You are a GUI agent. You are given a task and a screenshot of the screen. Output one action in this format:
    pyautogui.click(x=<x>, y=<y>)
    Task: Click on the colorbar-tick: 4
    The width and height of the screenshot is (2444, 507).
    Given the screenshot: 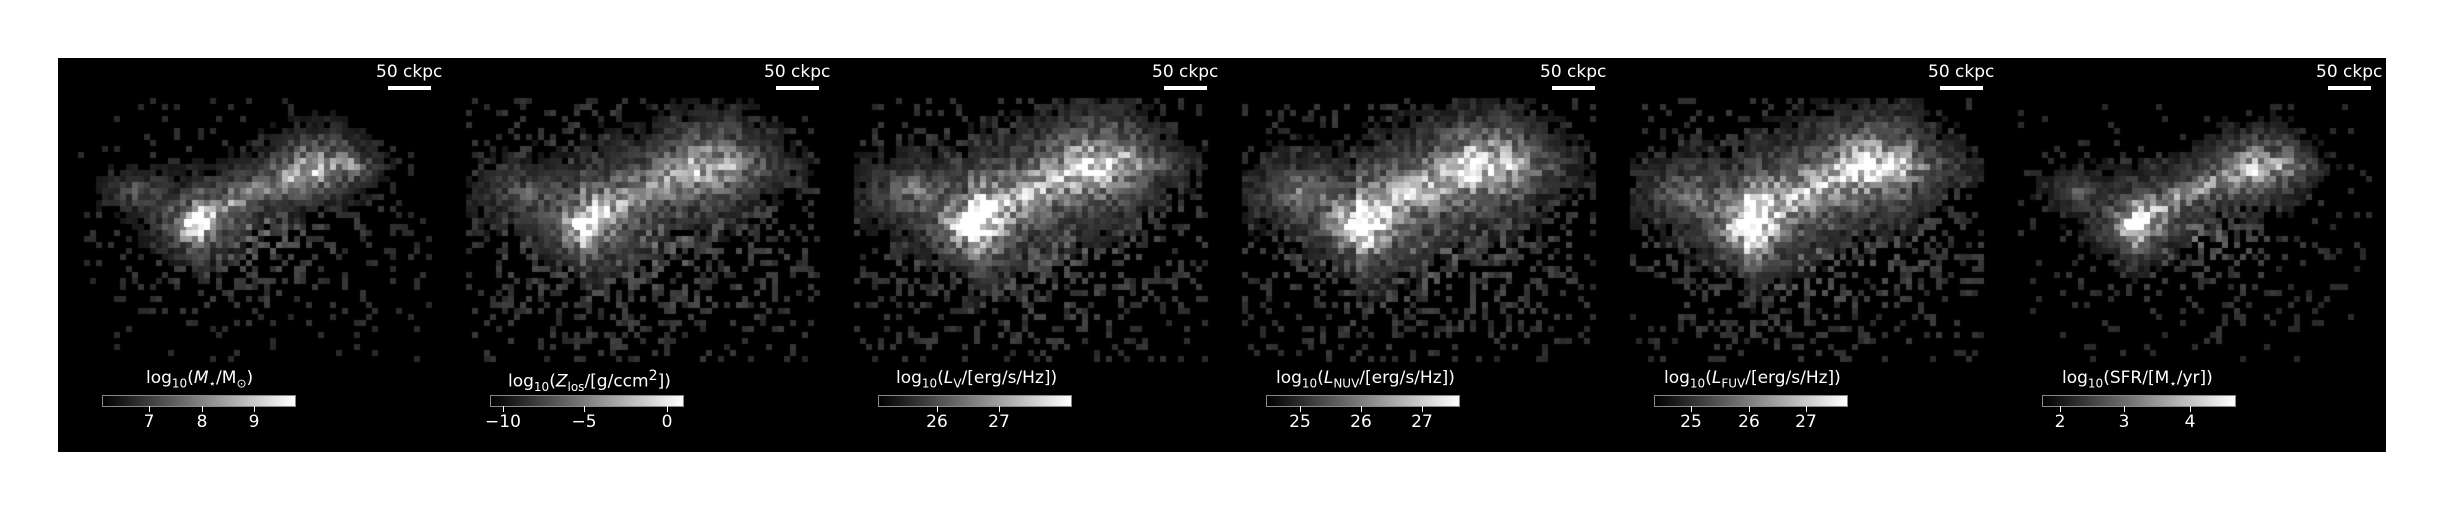 What is the action you would take?
    pyautogui.click(x=2190, y=422)
    